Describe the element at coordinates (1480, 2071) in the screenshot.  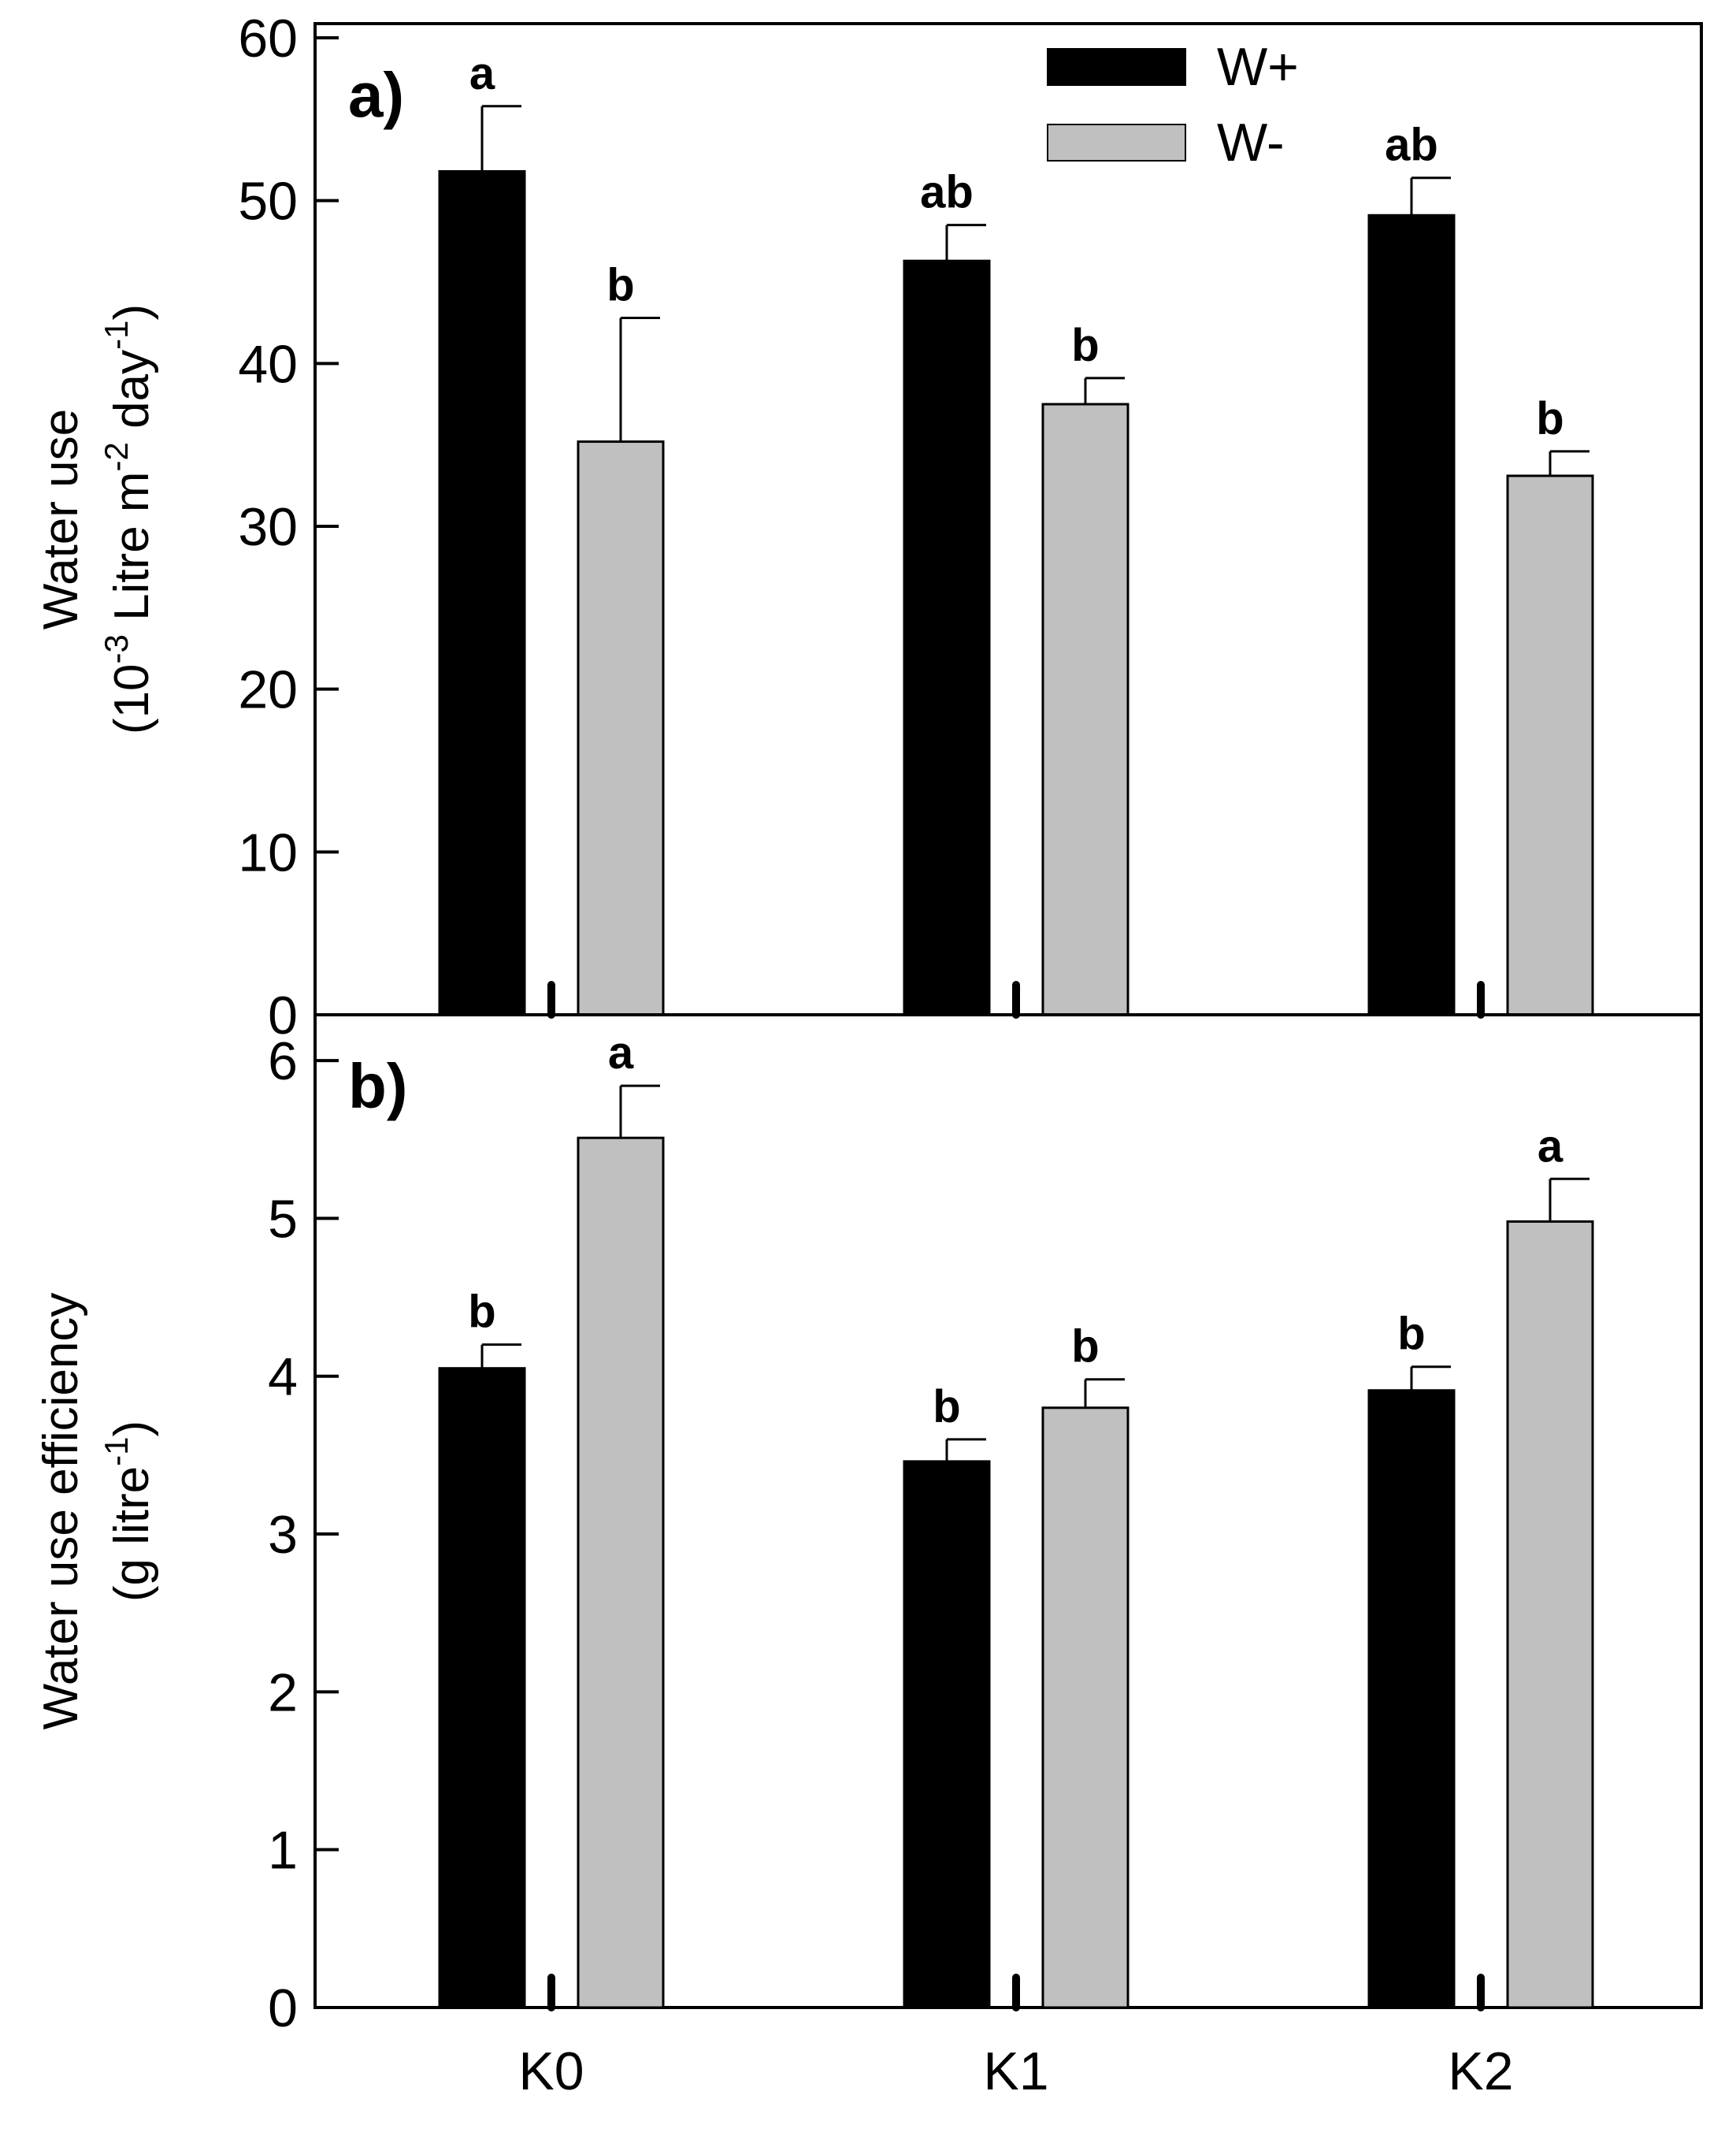
I see `x-category-label: K2` at that location.